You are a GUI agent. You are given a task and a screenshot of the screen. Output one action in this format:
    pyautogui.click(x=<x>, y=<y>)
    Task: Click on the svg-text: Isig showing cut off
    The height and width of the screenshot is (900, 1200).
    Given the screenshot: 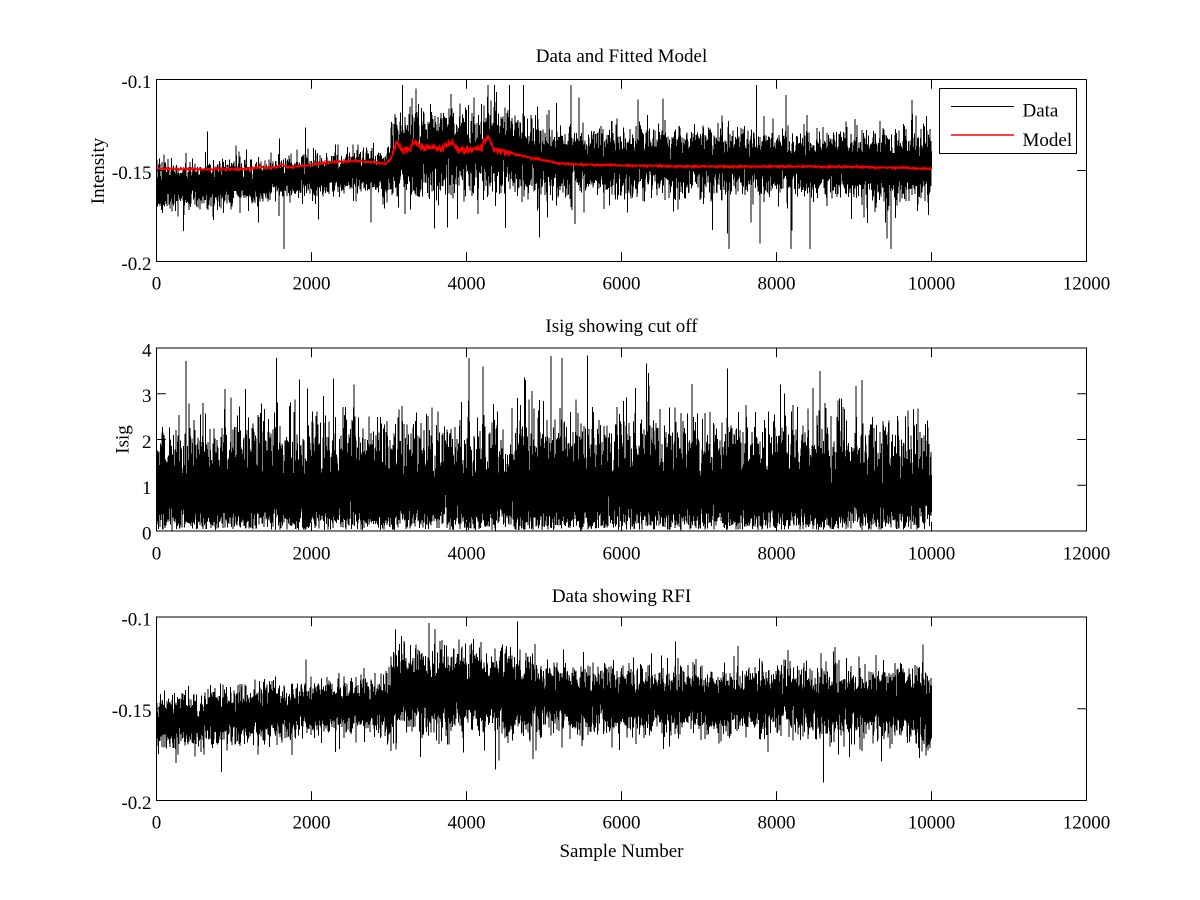 What is the action you would take?
    pyautogui.click(x=621, y=326)
    